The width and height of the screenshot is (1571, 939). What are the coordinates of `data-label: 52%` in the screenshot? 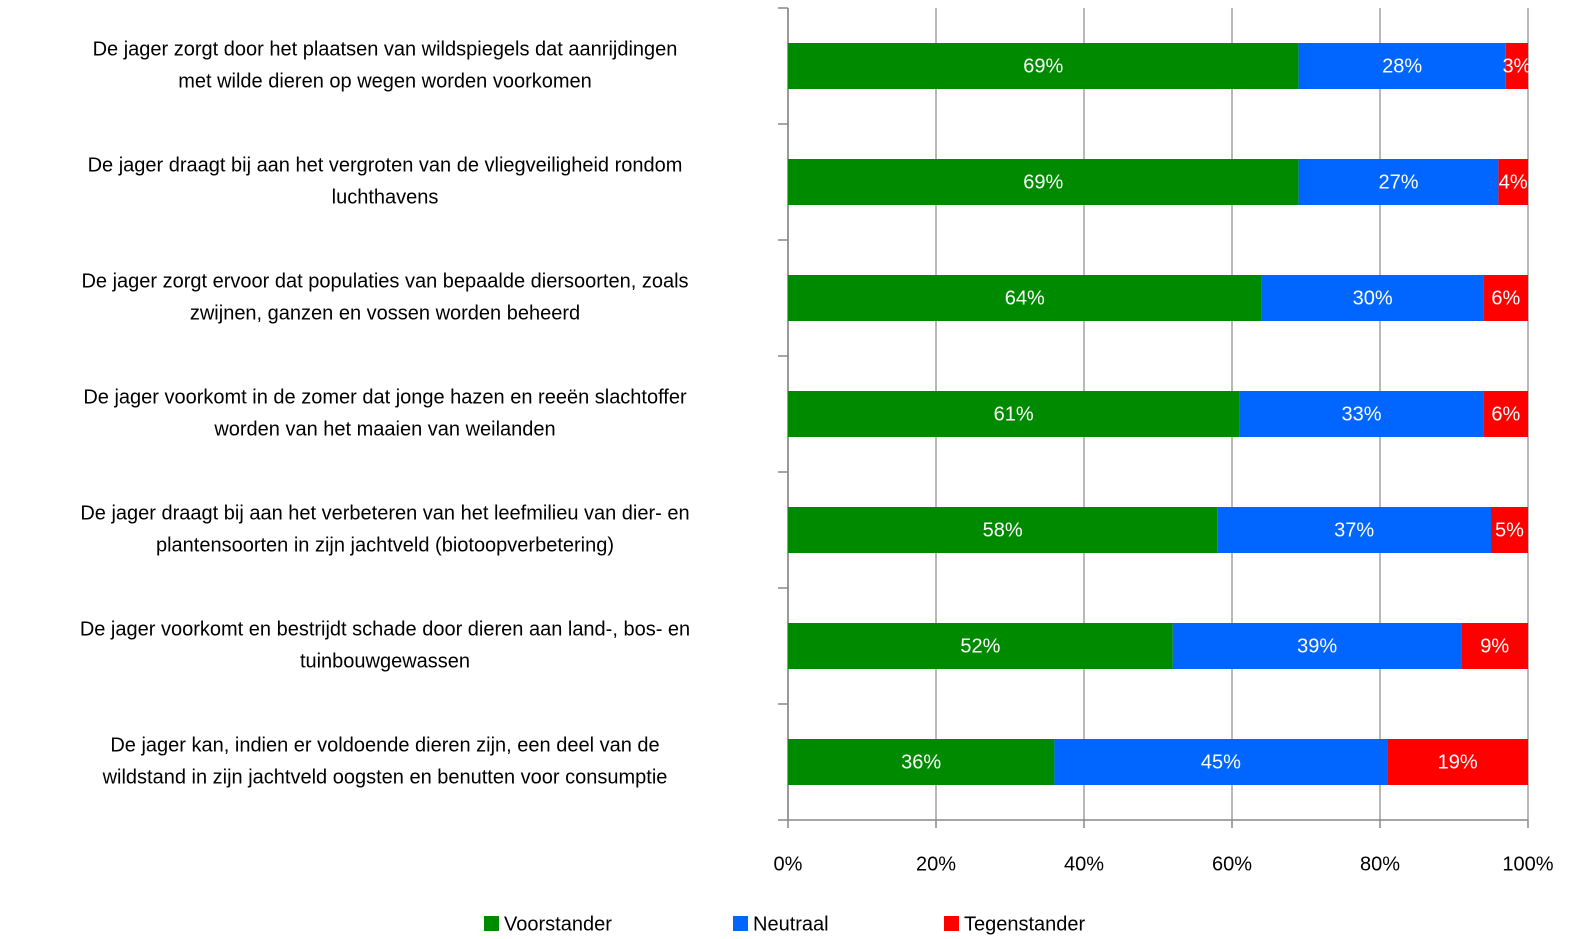 It's located at (980, 646).